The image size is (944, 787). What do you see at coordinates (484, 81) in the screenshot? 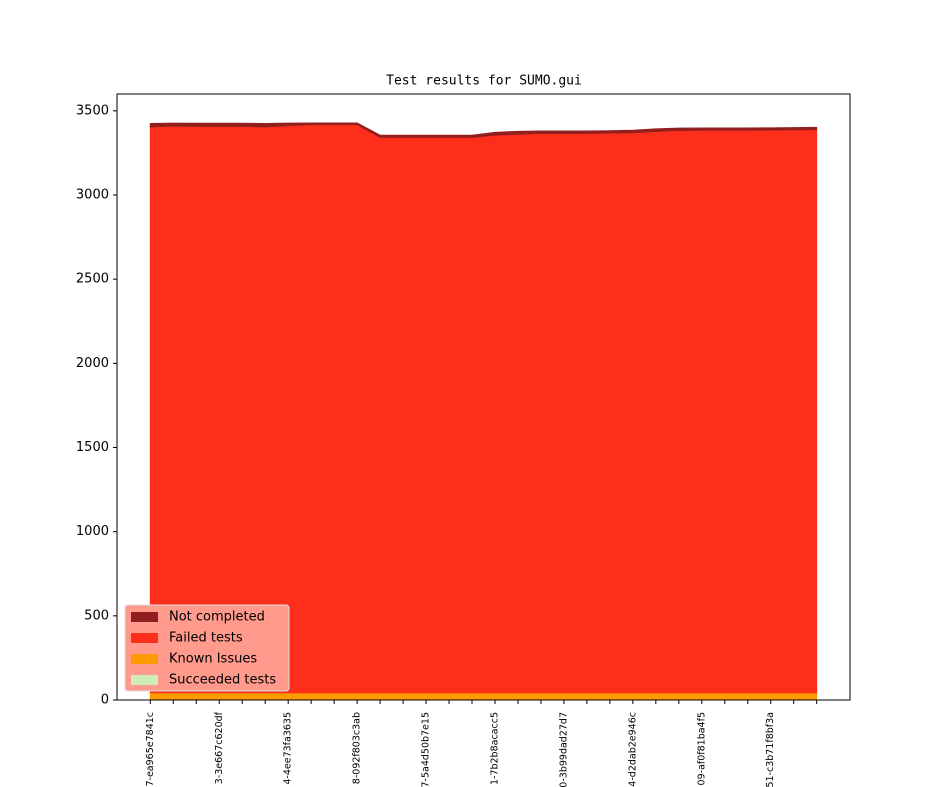
I see `chart-title: Test results for SUMO.gui` at bounding box center [484, 81].